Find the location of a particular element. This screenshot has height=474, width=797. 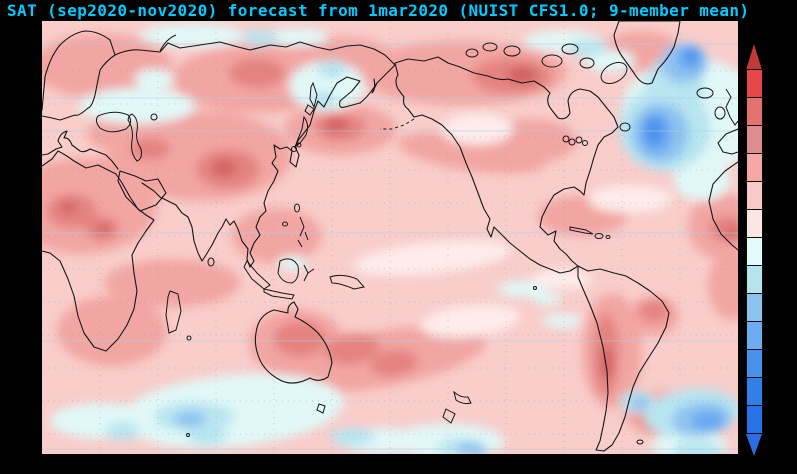

hispaniola is located at coordinates (599, 236).